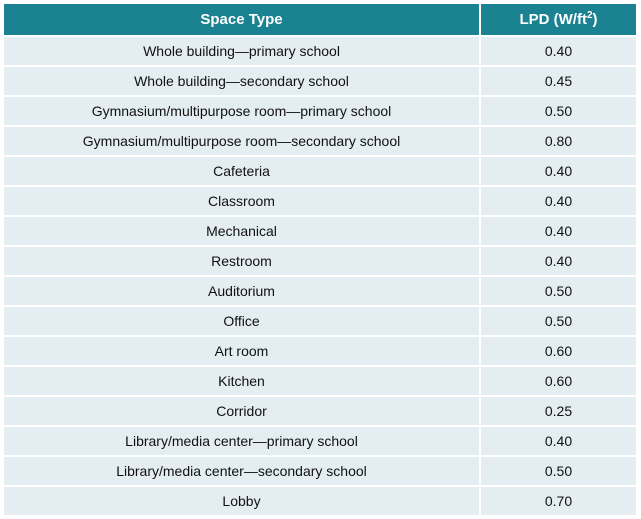 This screenshot has height=519, width=641. Describe the element at coordinates (558, 500) in the screenshot. I see `lpd-cell: 0.70` at that location.